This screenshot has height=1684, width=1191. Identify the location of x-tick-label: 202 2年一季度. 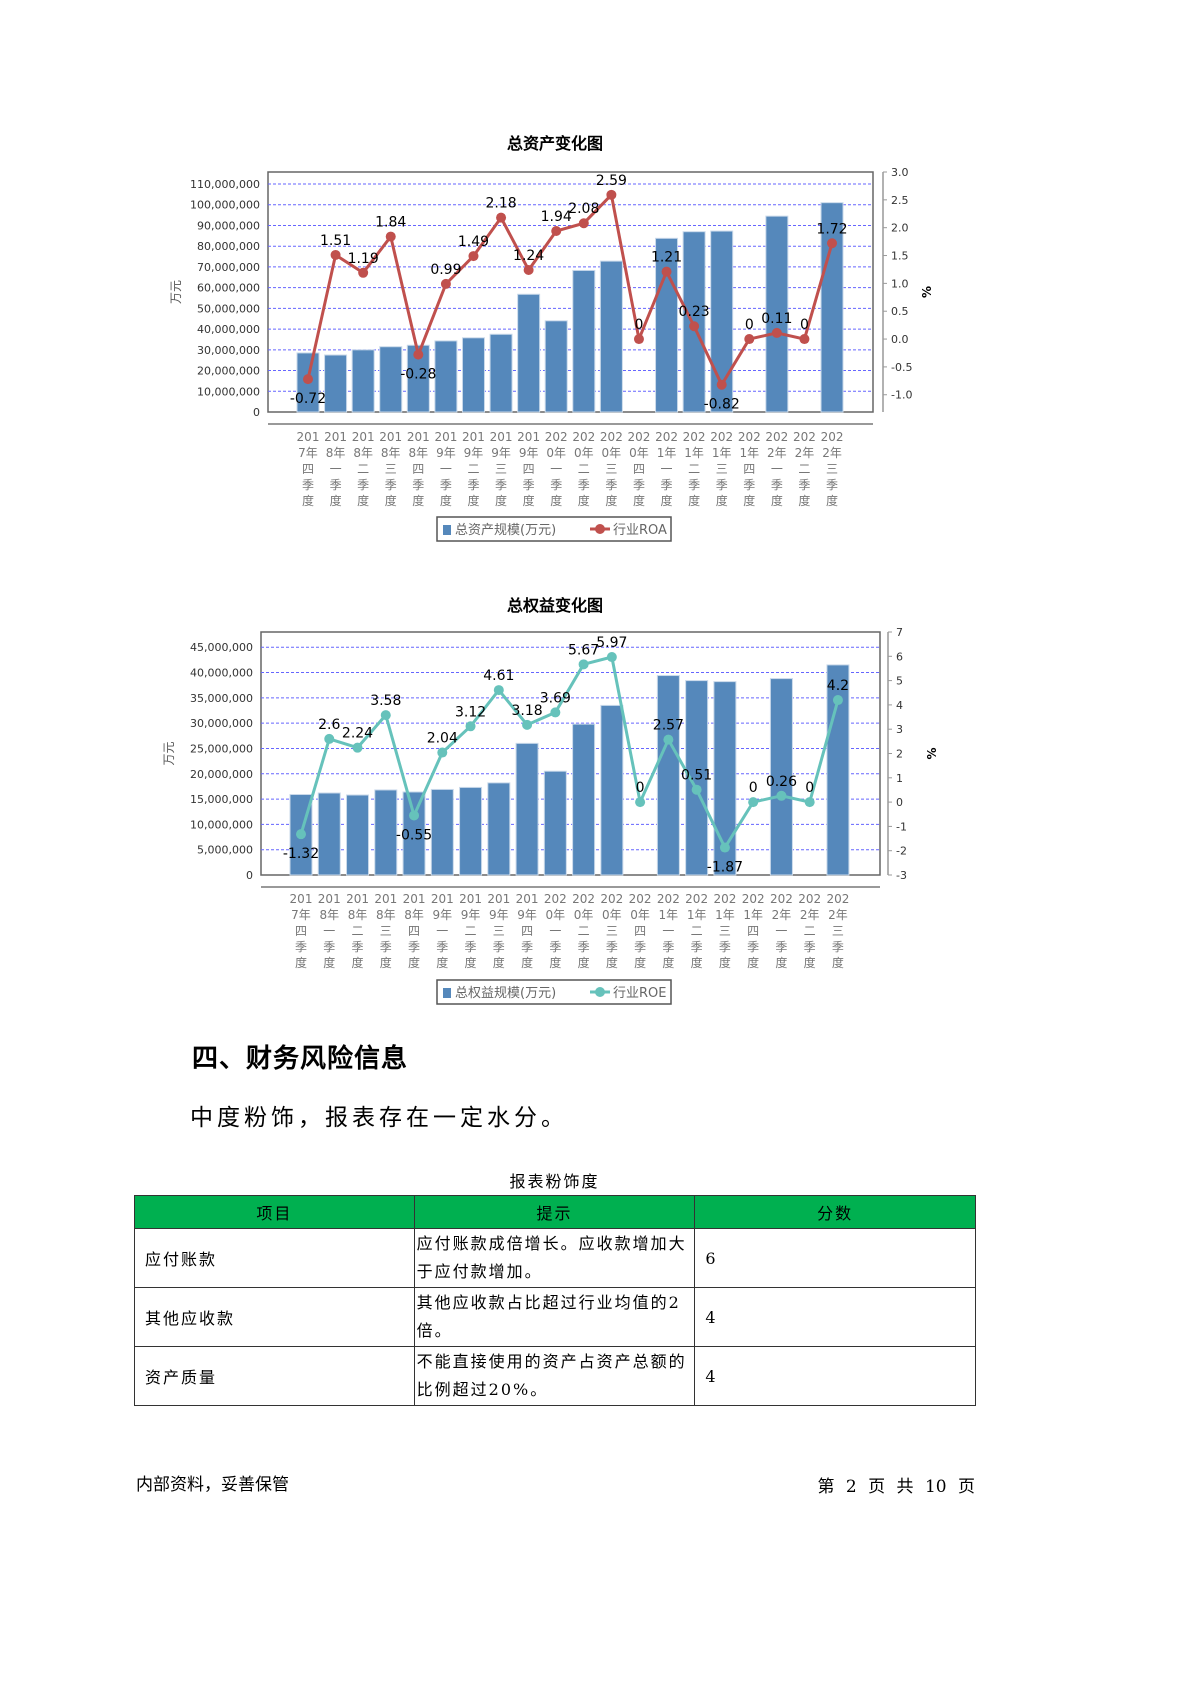
(776, 469).